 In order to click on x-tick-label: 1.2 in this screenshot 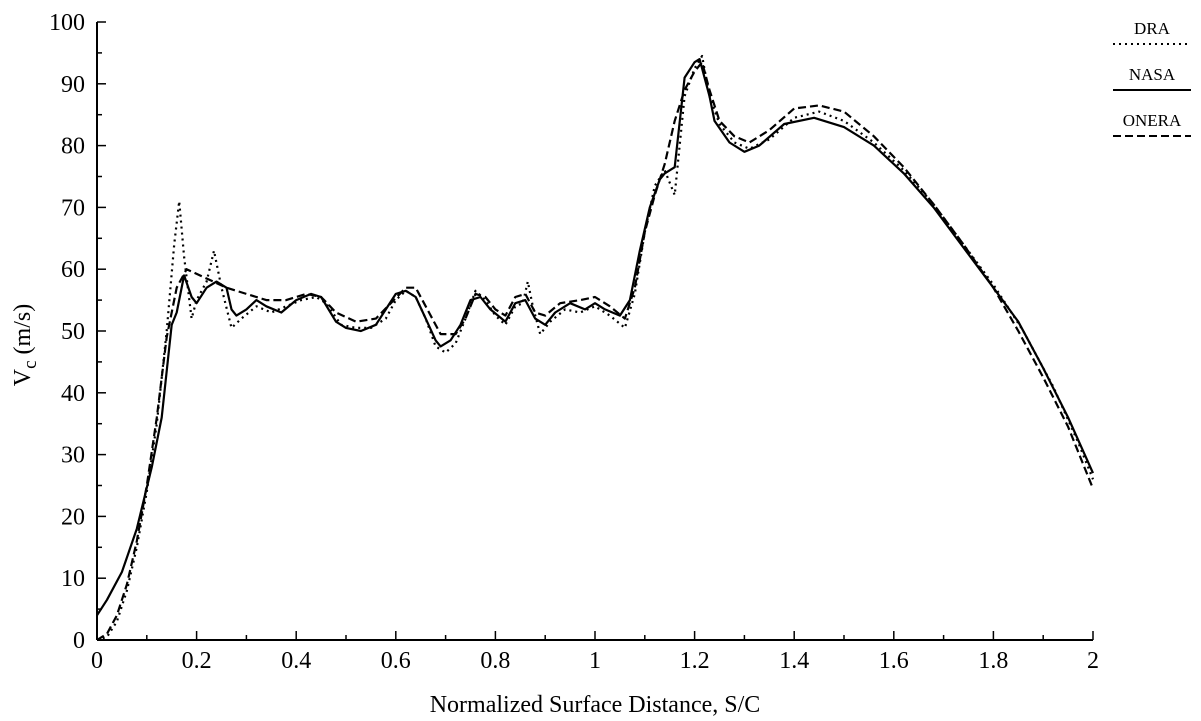, I will do `click(695, 661)`.